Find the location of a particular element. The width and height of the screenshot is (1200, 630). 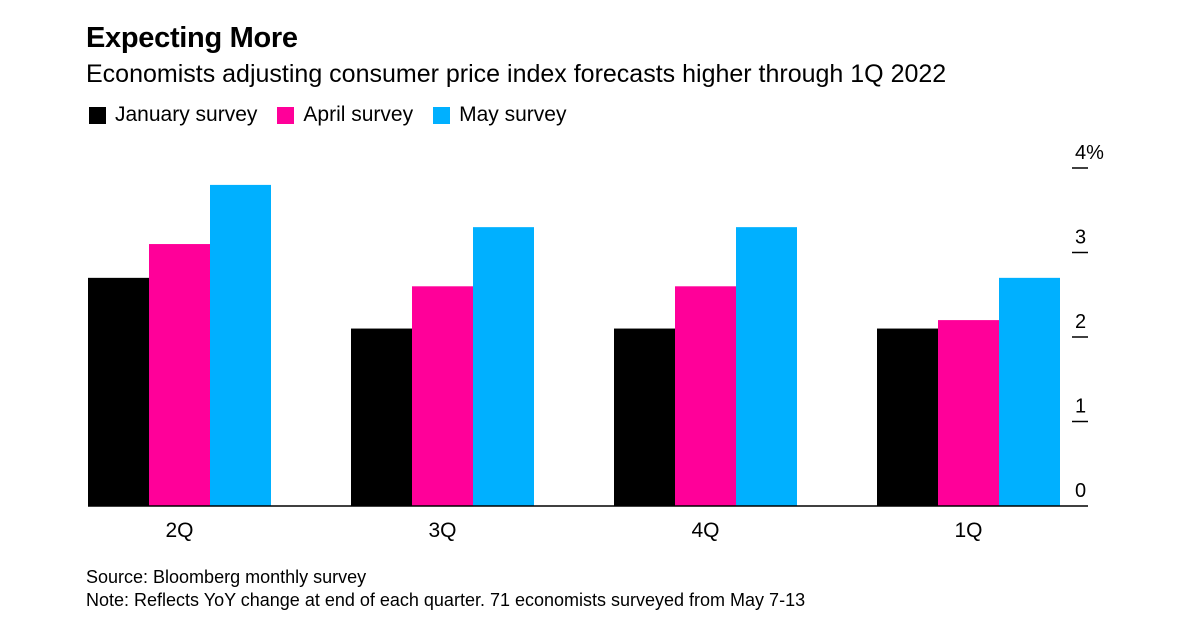

x-tick-label: 2Q is located at coordinates (179, 530).